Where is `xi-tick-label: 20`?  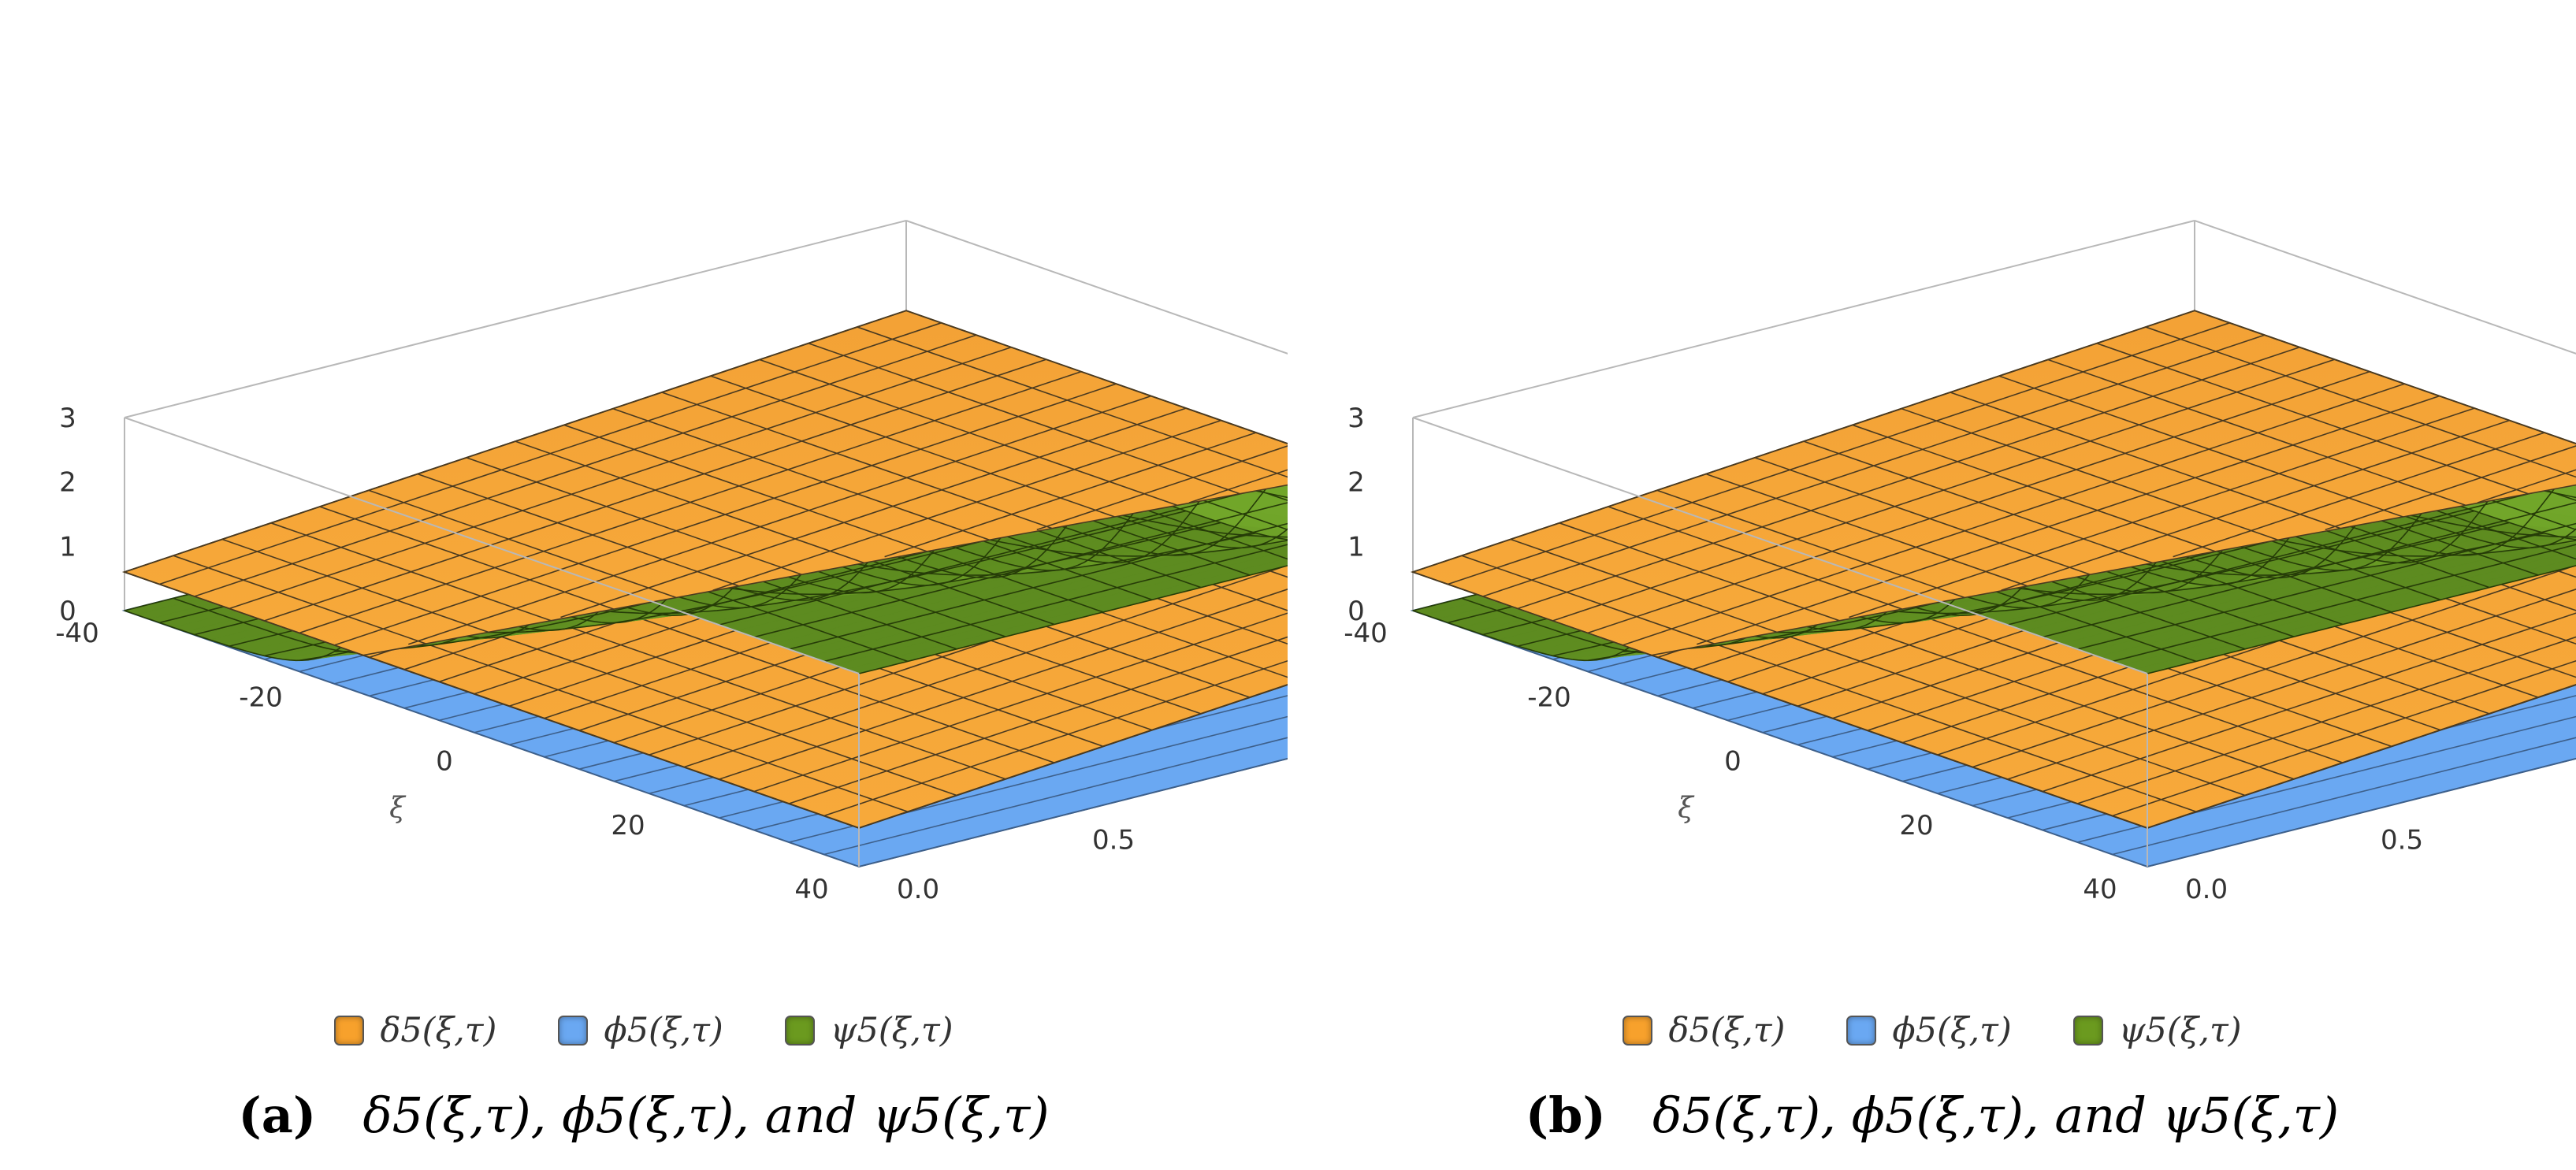 xi-tick-label: 20 is located at coordinates (1916, 825).